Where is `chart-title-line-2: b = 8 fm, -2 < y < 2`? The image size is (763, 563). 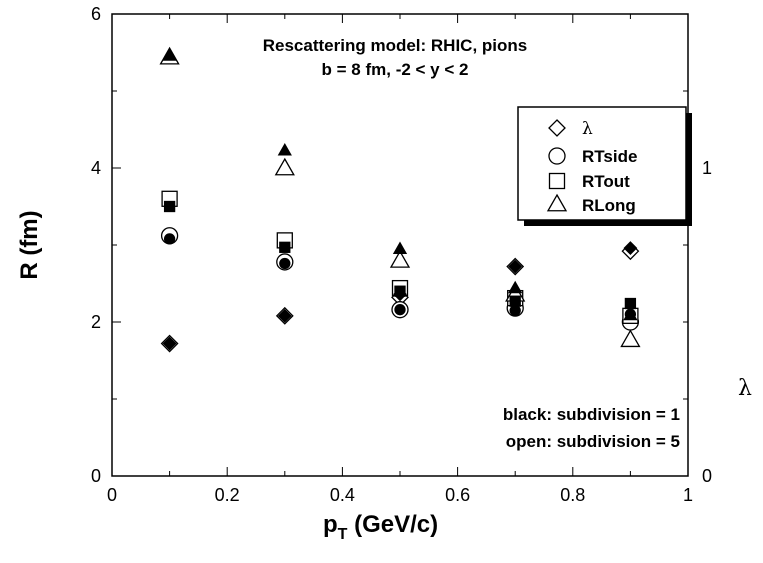
chart-title-line-2: b = 8 fm, -2 < y < 2 is located at coordinates (395, 69).